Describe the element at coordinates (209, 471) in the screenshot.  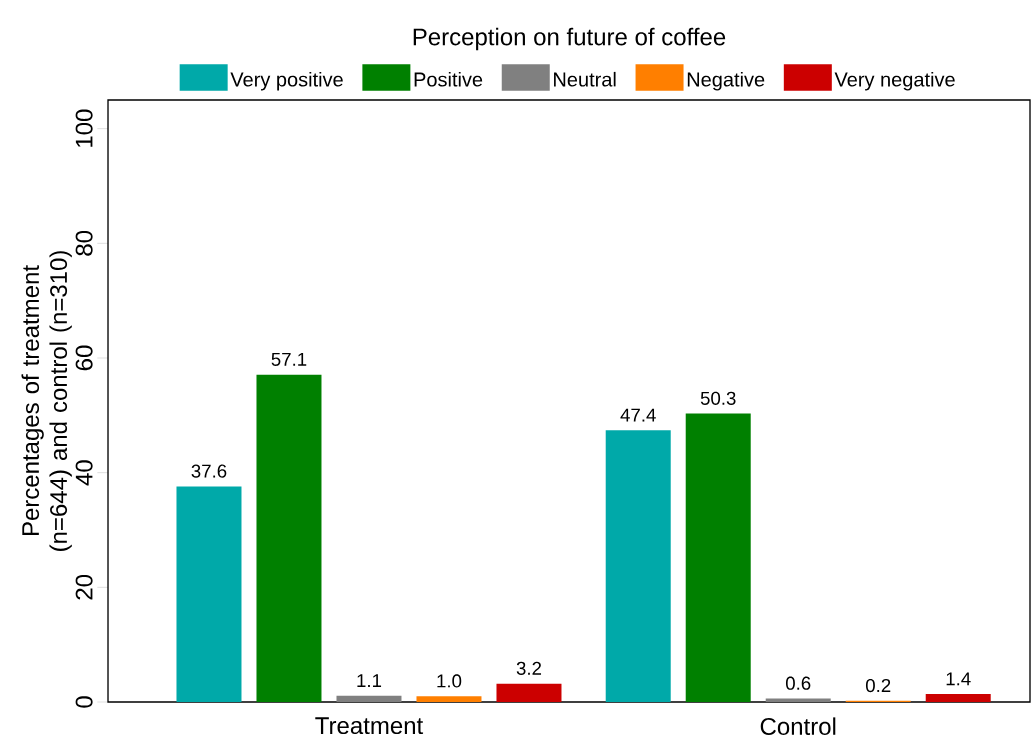
I see `data-label: 37.6` at that location.